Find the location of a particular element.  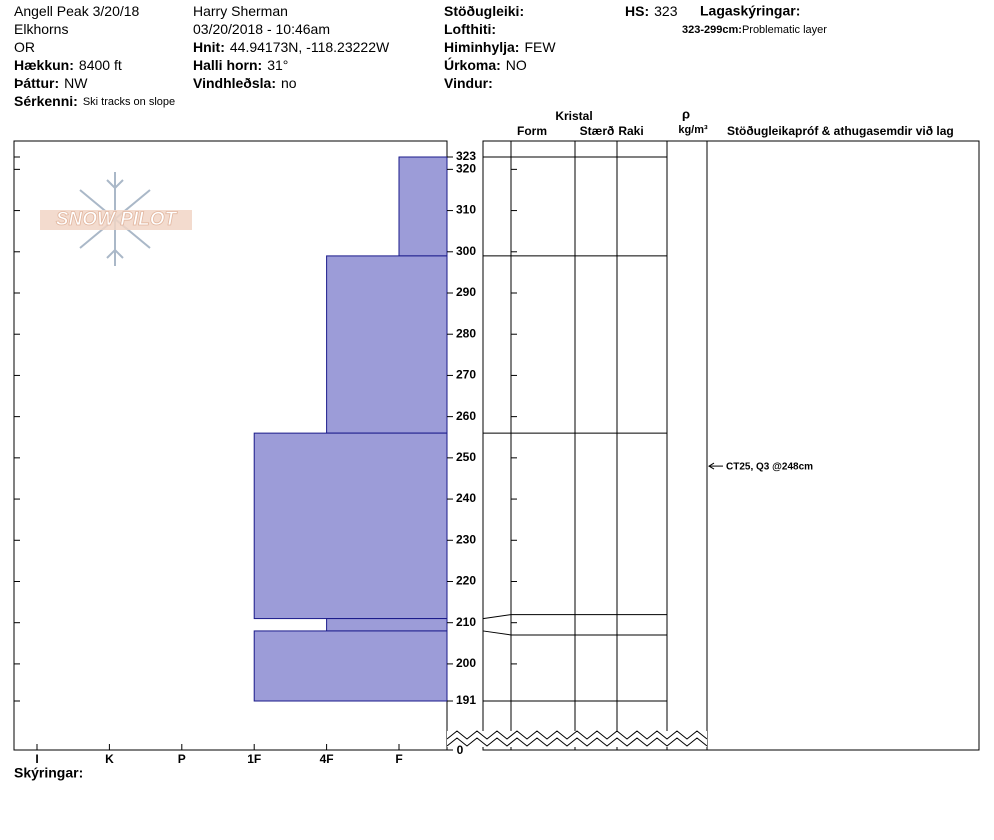

header-field: OR is located at coordinates (24, 47).